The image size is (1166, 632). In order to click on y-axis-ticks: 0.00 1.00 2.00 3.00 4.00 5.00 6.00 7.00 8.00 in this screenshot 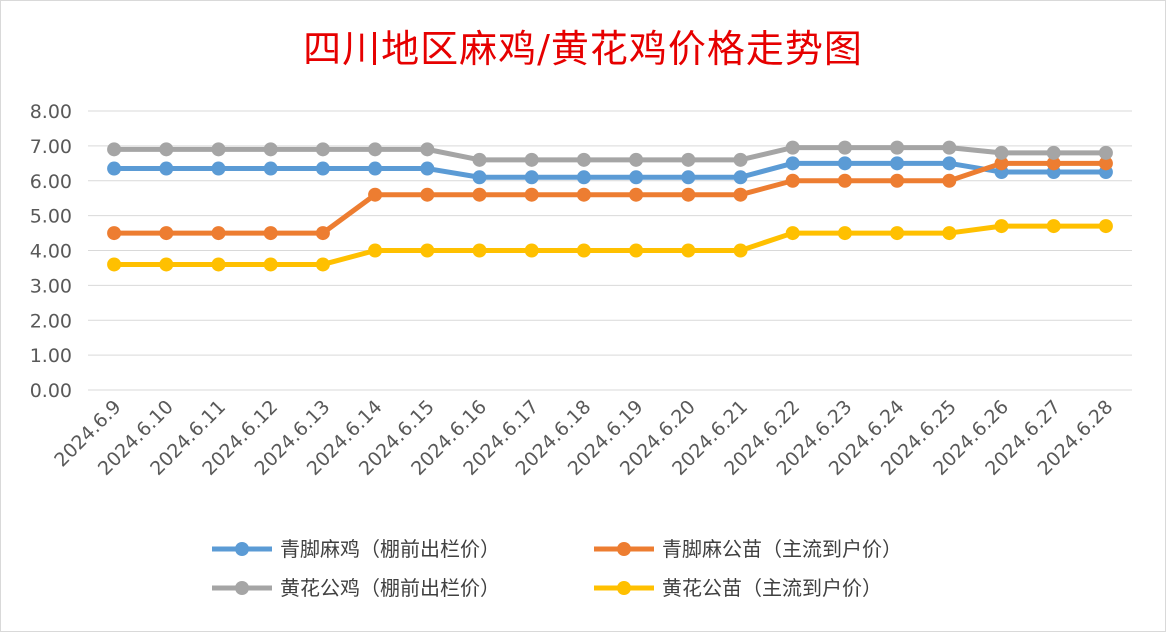, I will do `click(51, 251)`.